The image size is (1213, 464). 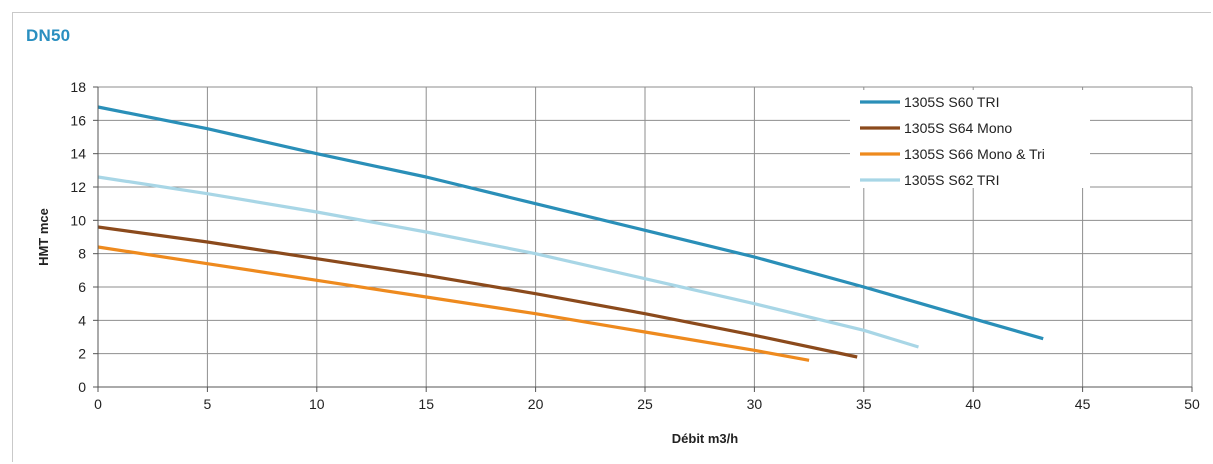 I want to click on x-tick-label: 20, so click(x=536, y=404).